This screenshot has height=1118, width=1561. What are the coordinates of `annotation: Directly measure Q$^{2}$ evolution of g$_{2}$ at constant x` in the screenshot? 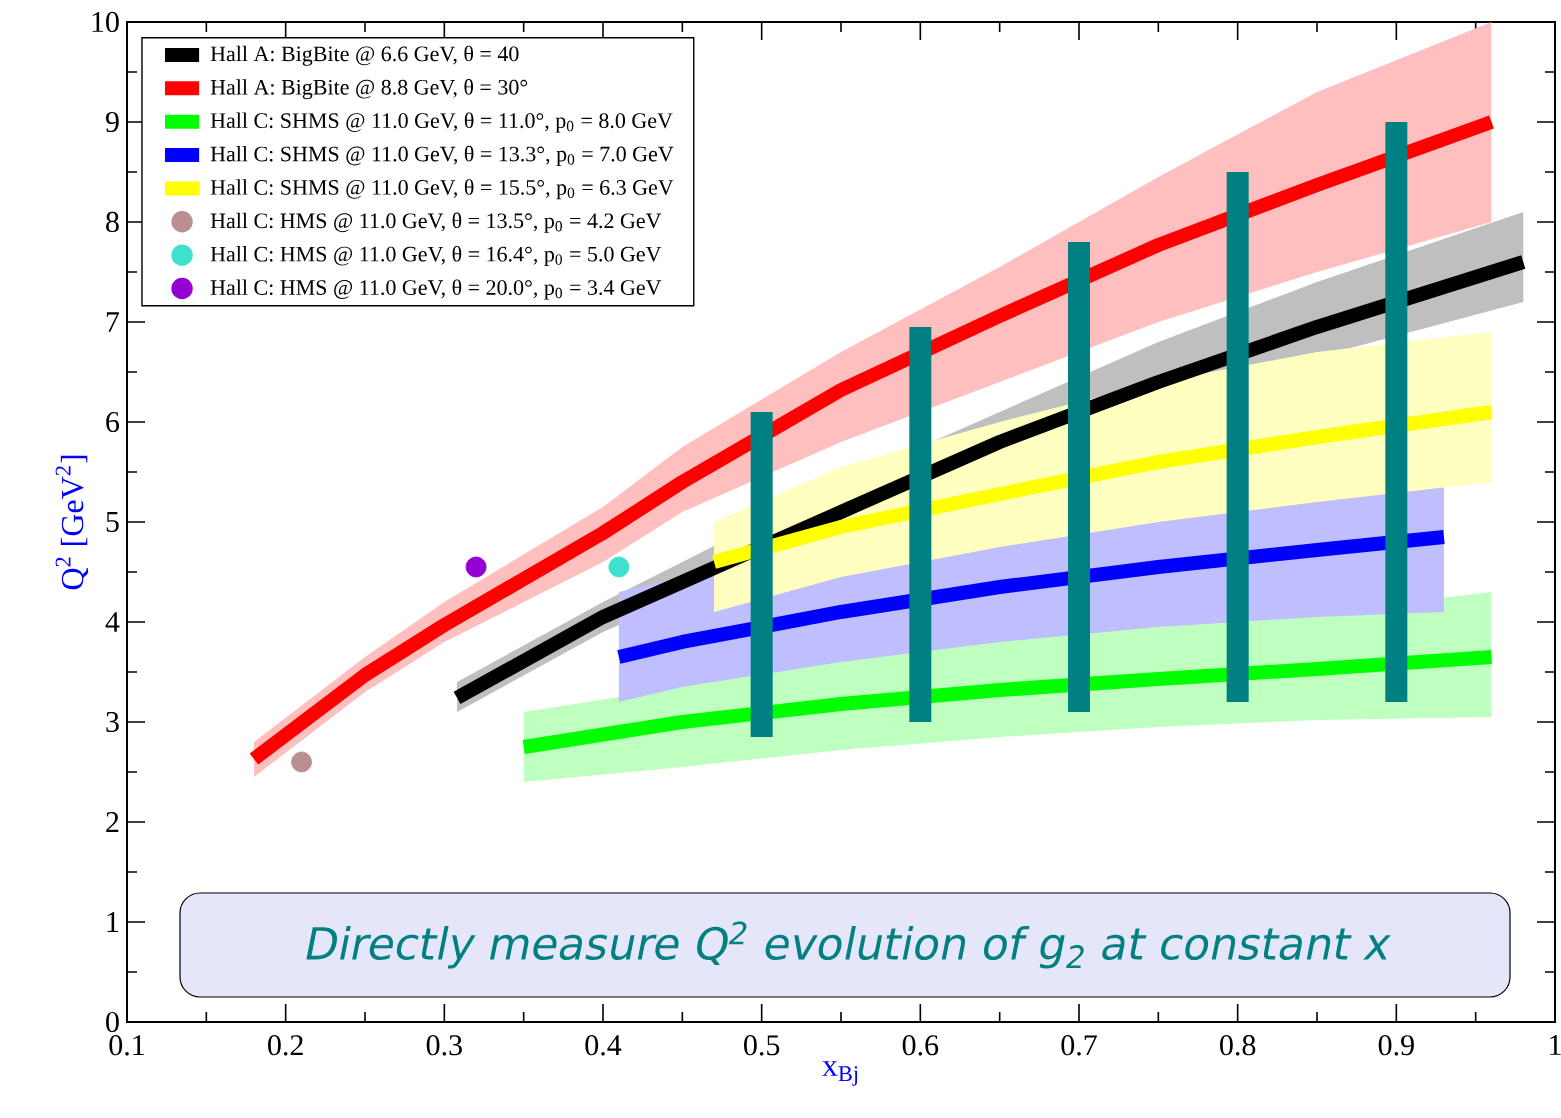 It's located at (848, 945).